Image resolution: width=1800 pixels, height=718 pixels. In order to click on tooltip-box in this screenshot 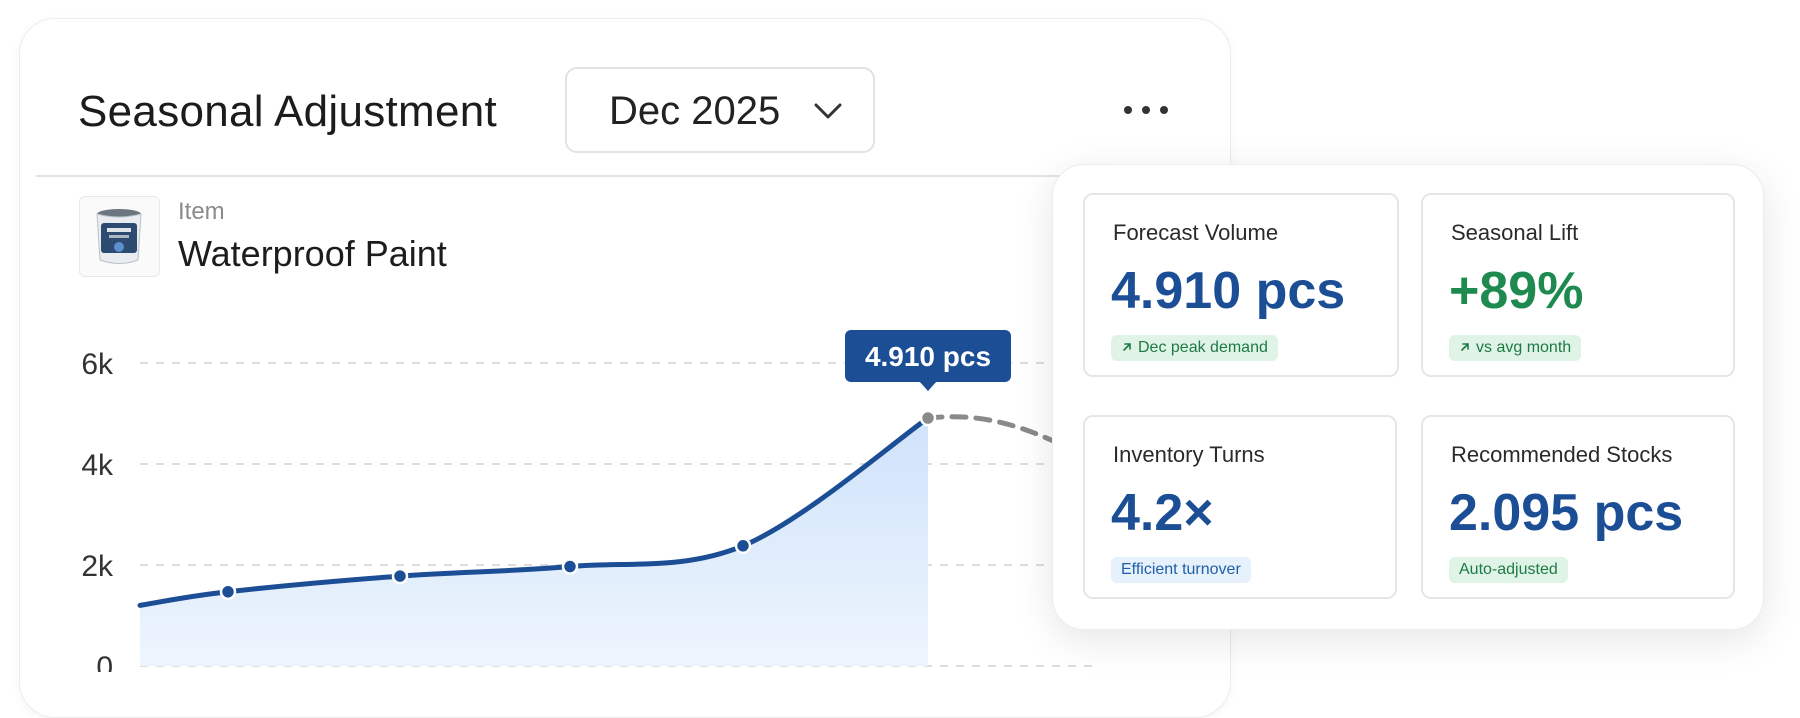, I will do `click(928, 356)`.